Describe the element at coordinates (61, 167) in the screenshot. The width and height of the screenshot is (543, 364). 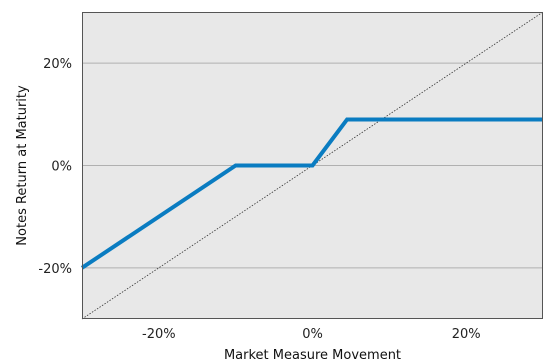
I see `y-tick-label: 0%` at that location.